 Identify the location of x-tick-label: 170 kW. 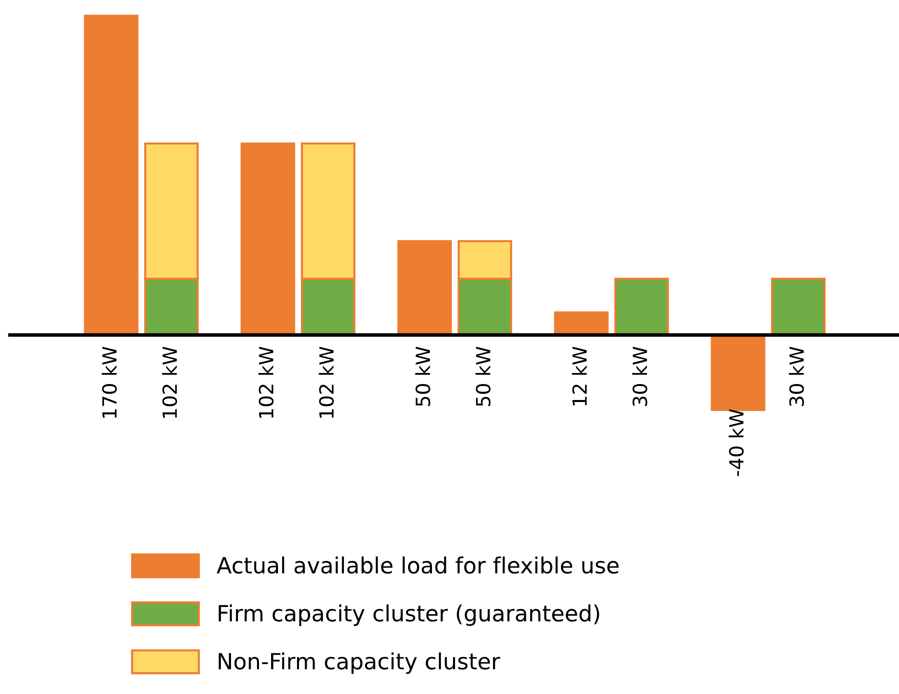
(109, 382).